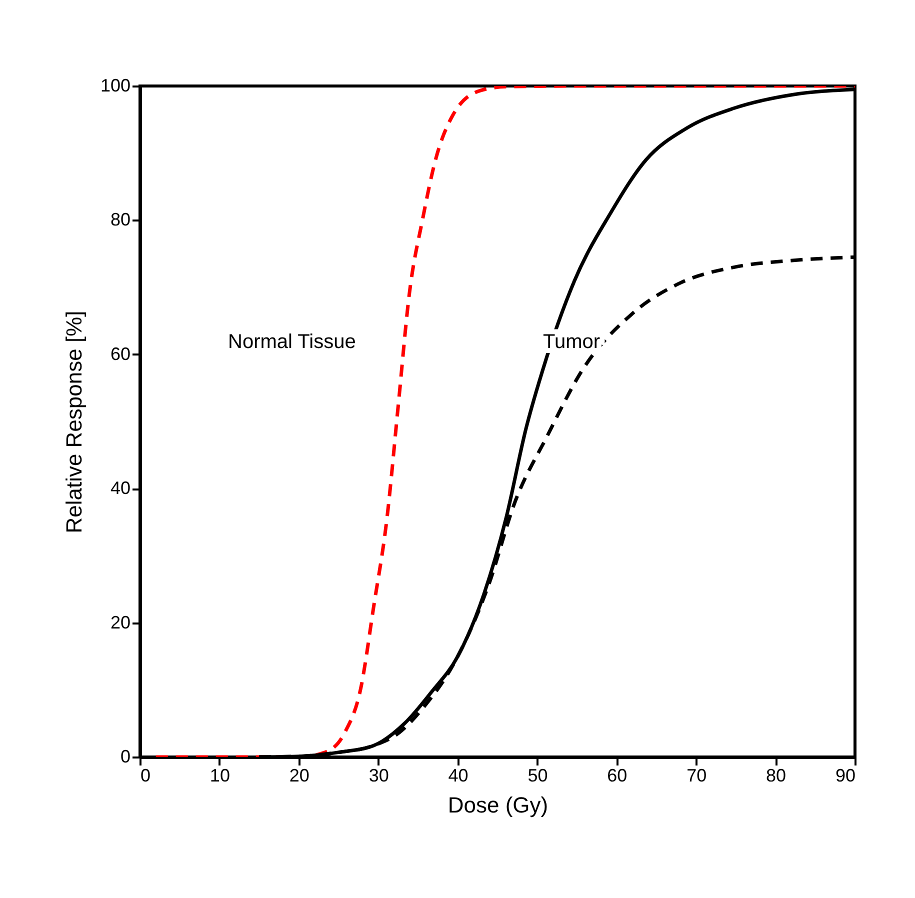 The width and height of the screenshot is (915, 898). Describe the element at coordinates (73, 422) in the screenshot. I see `y-axis-title: Relative Response [%]` at that location.